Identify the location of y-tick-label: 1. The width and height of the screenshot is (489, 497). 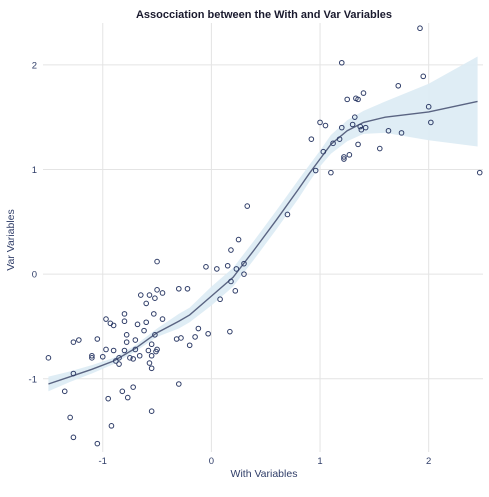
(34, 170).